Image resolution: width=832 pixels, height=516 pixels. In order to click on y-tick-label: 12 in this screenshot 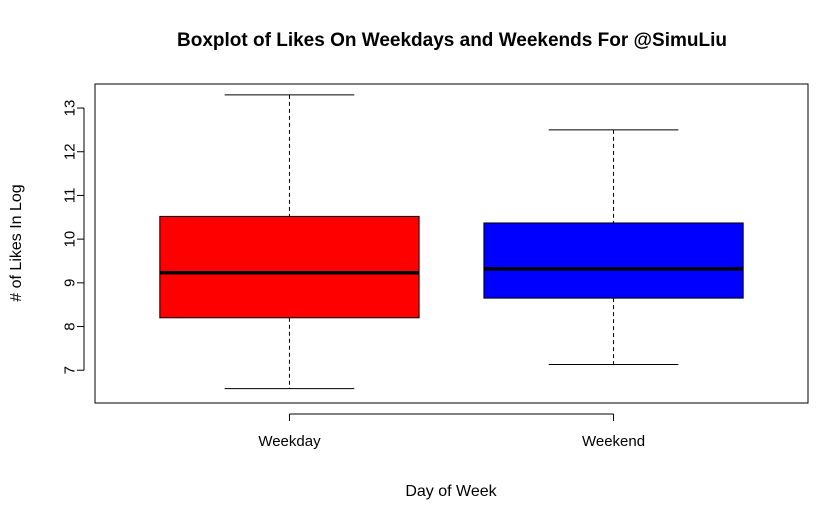, I will do `click(69, 151)`.